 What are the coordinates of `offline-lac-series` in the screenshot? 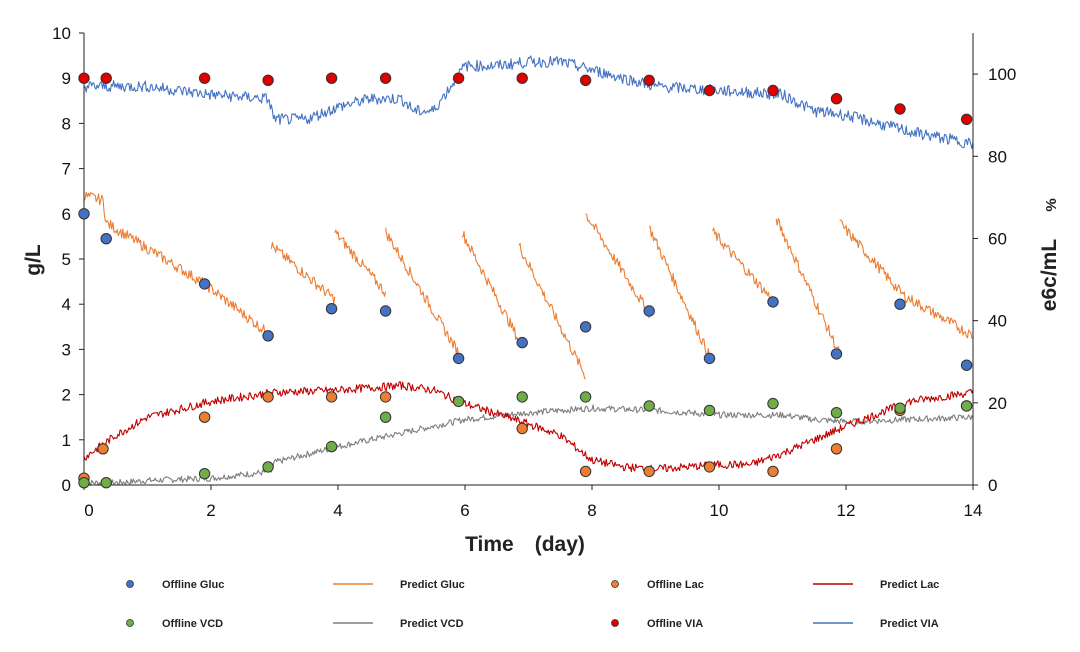 It's located at (525, 437).